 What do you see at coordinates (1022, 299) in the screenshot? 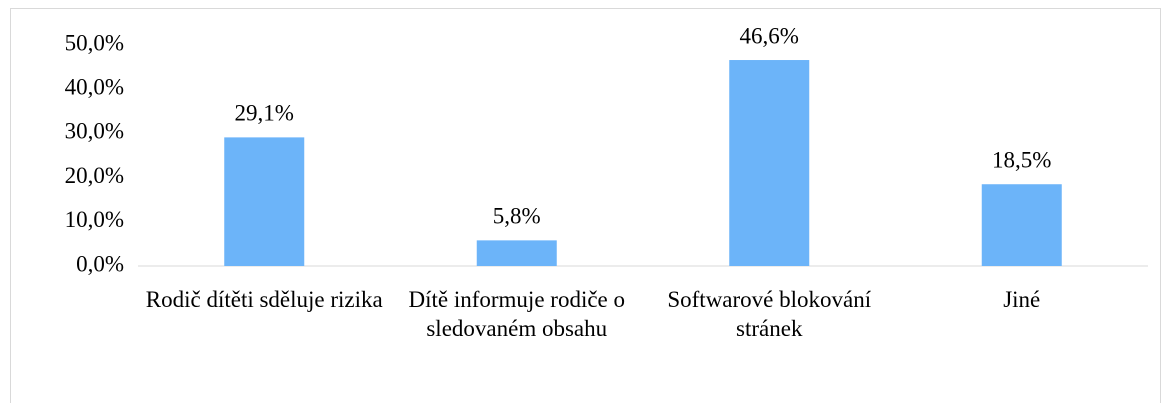
I see `x-tick-label: Jiné` at bounding box center [1022, 299].